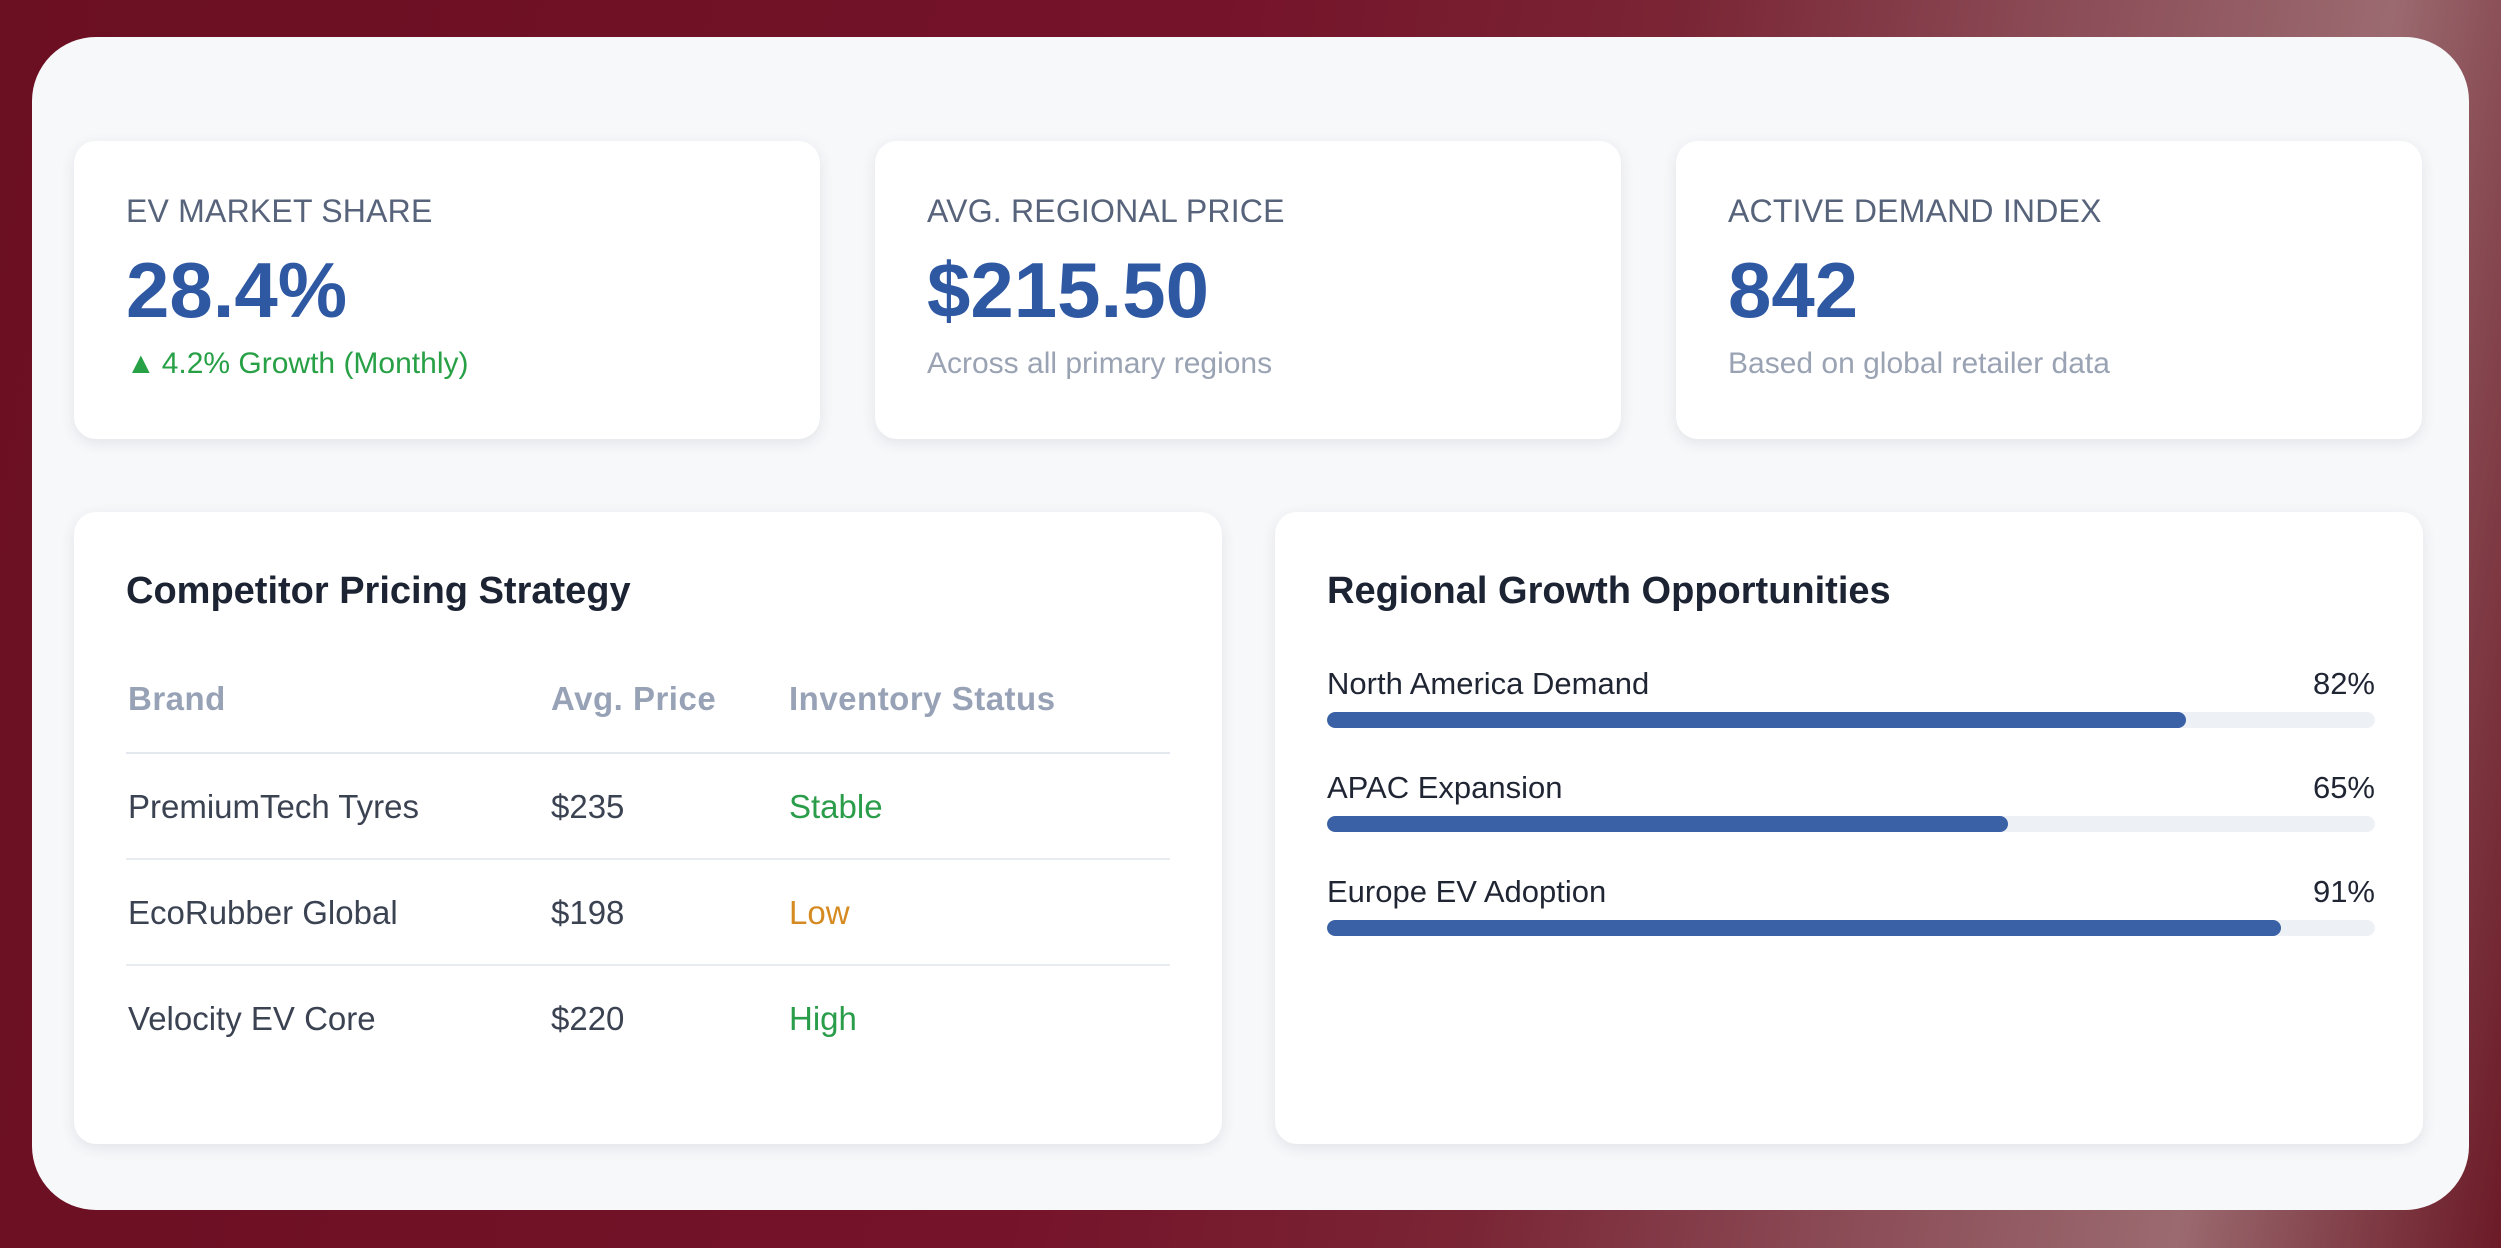 This screenshot has height=1248, width=2501. Describe the element at coordinates (1467, 891) in the screenshot. I see `progress-label: Europe EV Adoption` at that location.